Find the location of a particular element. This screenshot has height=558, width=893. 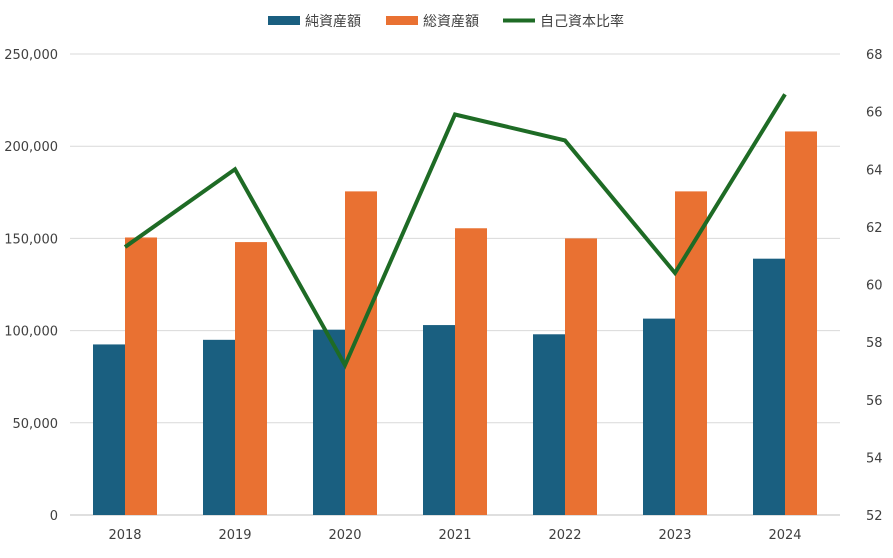

x-tick-label: 2023 is located at coordinates (674, 535).